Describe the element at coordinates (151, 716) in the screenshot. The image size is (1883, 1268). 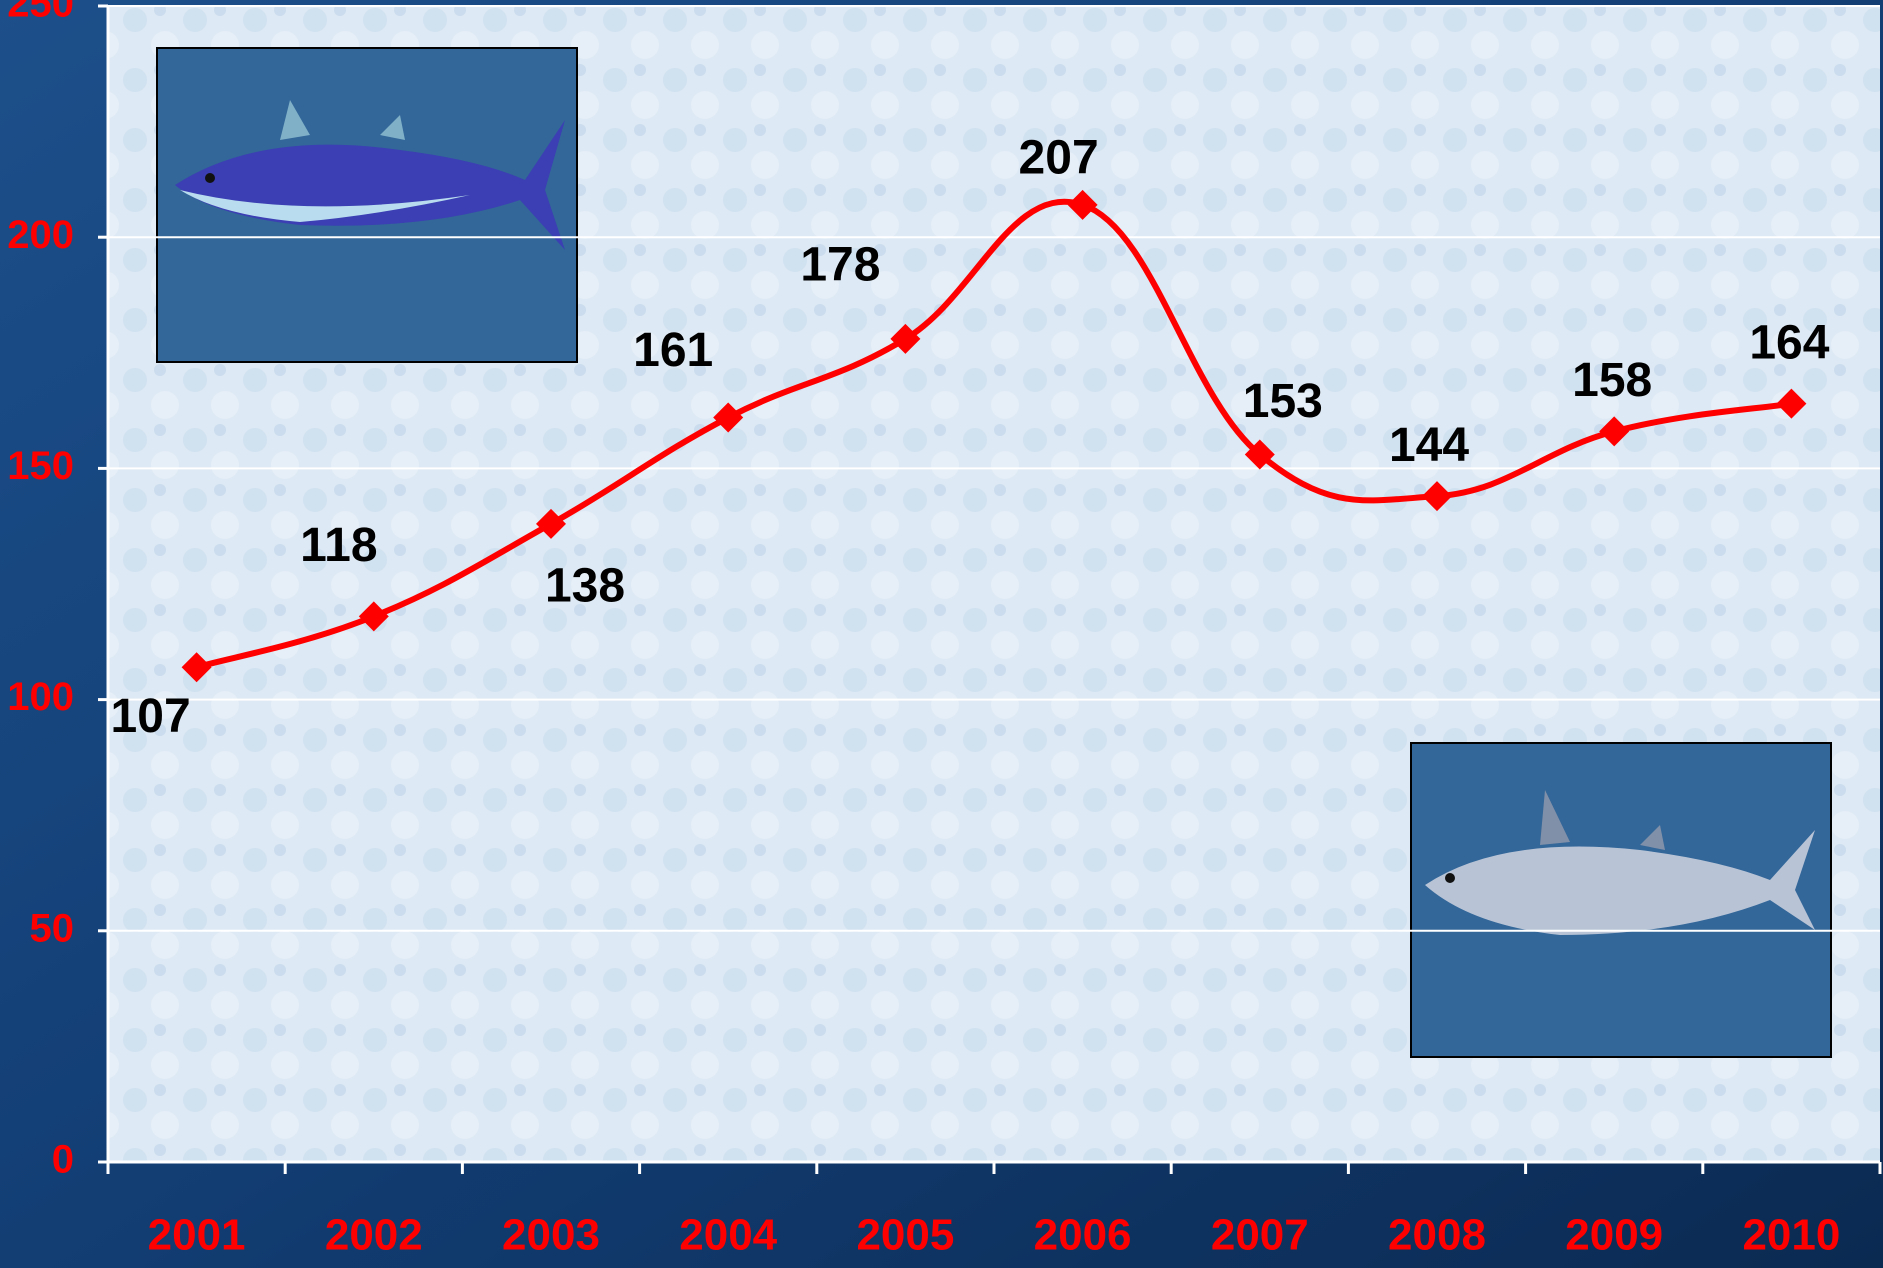
I see `data-label: 107` at that location.